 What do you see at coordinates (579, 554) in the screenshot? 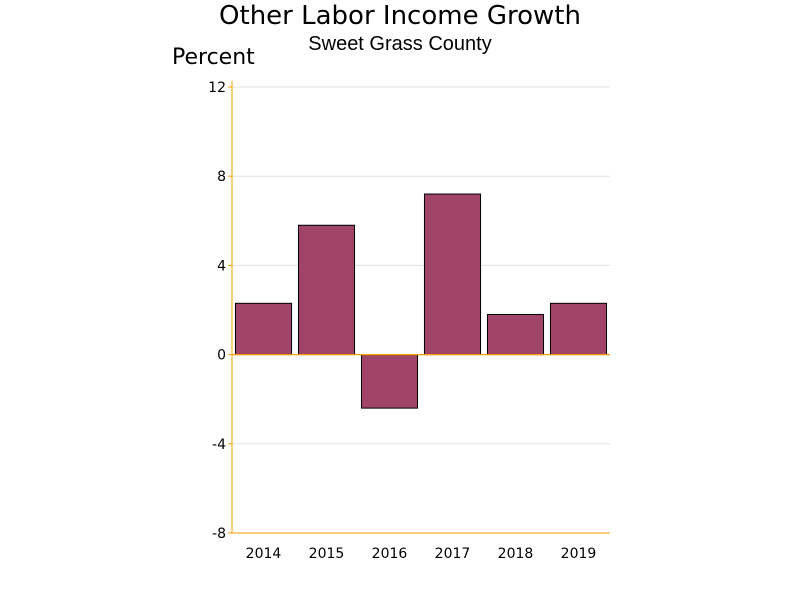
I see `x-tick-label: 2019` at bounding box center [579, 554].